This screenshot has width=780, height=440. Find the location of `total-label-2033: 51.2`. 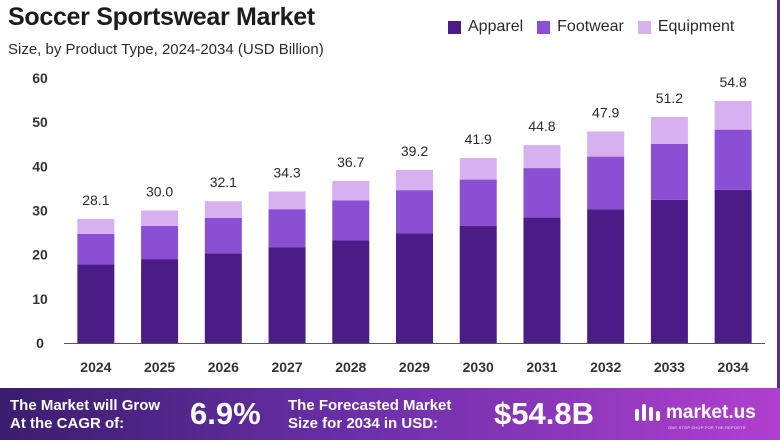

total-label-2033: 51.2 is located at coordinates (669, 98).